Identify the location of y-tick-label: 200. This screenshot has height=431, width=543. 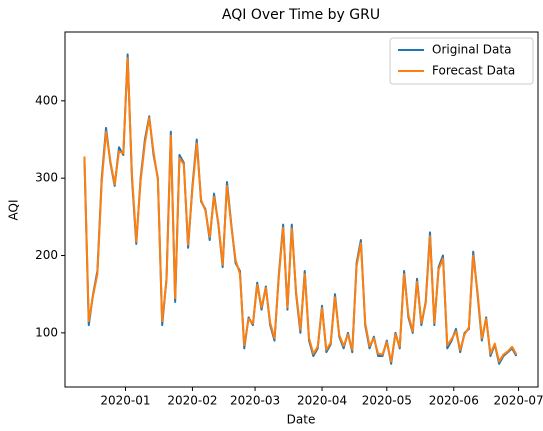
(46, 255).